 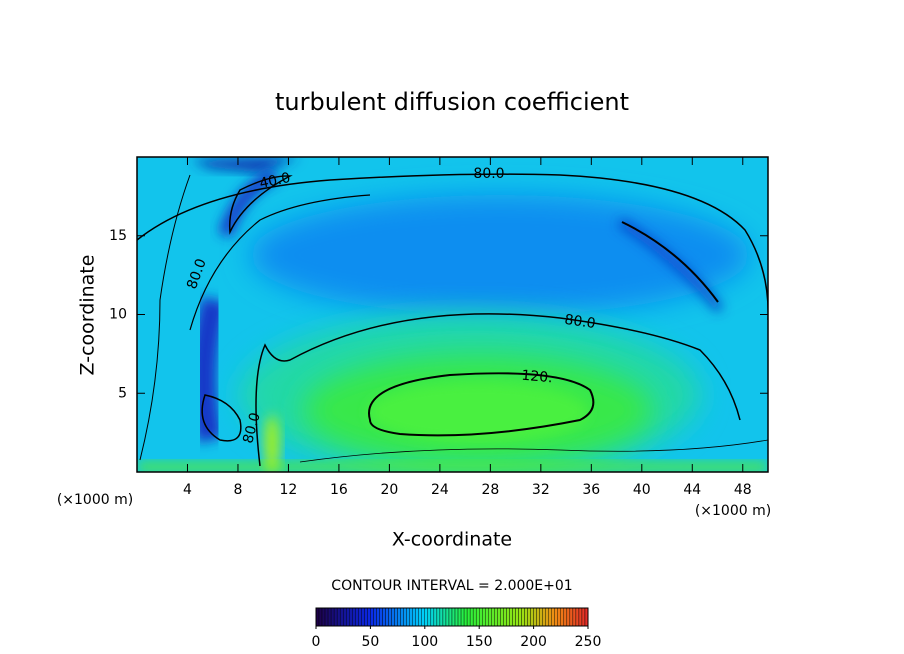 I want to click on colorbar-tick-label: 250, so click(x=588, y=642).